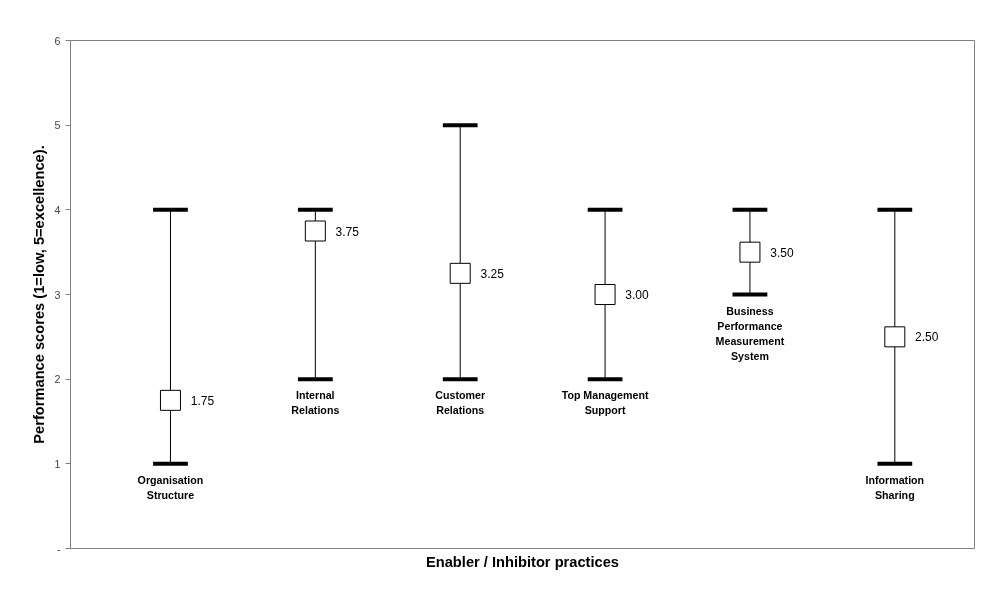 The image size is (1004, 593). I want to click on y-tick-label: 6, so click(57, 40).